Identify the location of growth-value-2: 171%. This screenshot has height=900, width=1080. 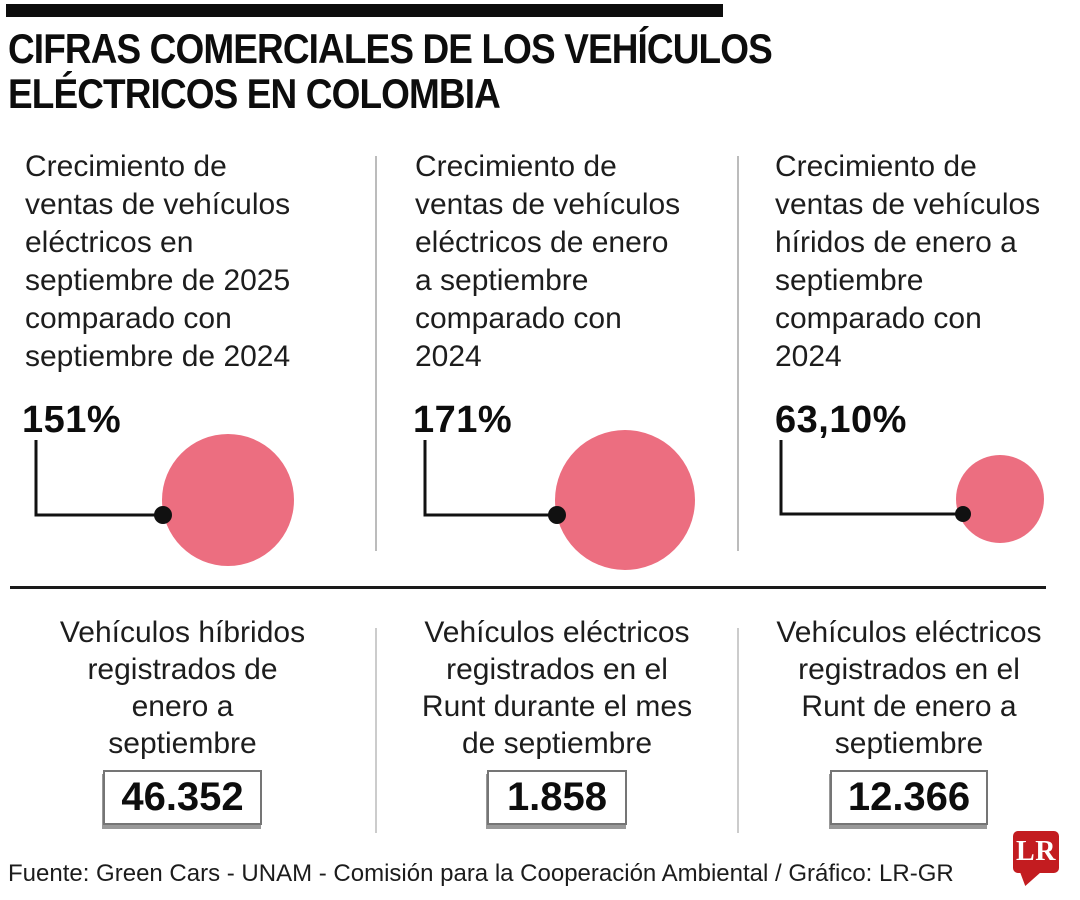
(463, 420).